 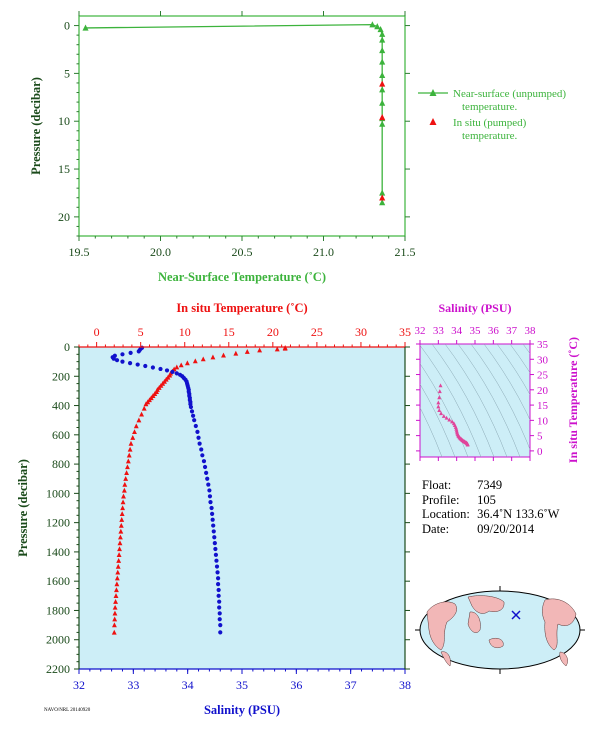 What do you see at coordinates (185, 332) in the screenshot?
I see `temp-tick-label: 10` at bounding box center [185, 332].